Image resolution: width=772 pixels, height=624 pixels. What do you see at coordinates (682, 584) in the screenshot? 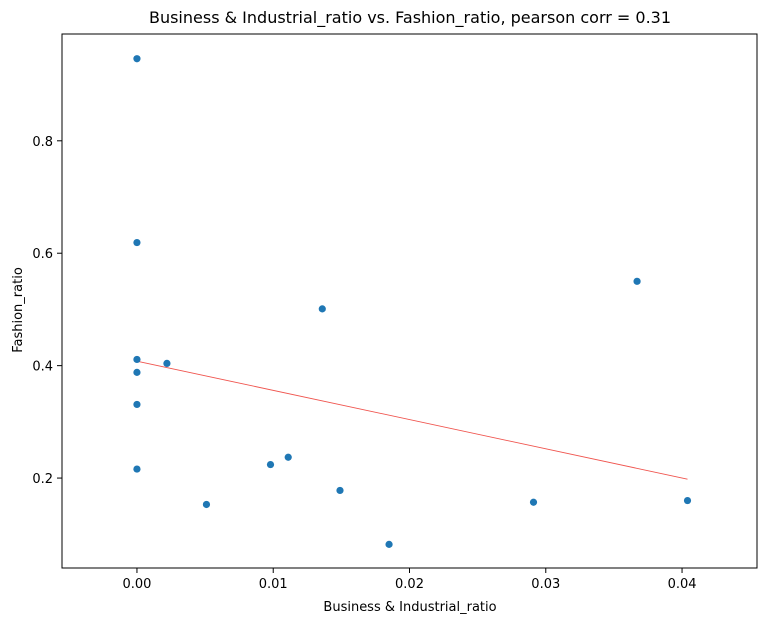
I see `x-tick-label: 0.04` at bounding box center [682, 584].